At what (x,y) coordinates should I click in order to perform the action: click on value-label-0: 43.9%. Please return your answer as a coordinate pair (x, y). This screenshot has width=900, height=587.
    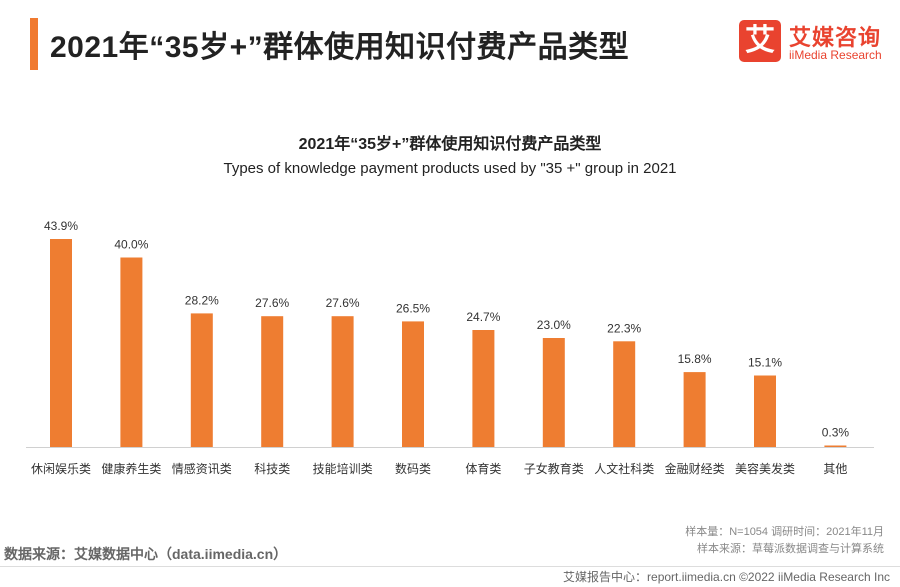
    Looking at the image, I should click on (61, 226).